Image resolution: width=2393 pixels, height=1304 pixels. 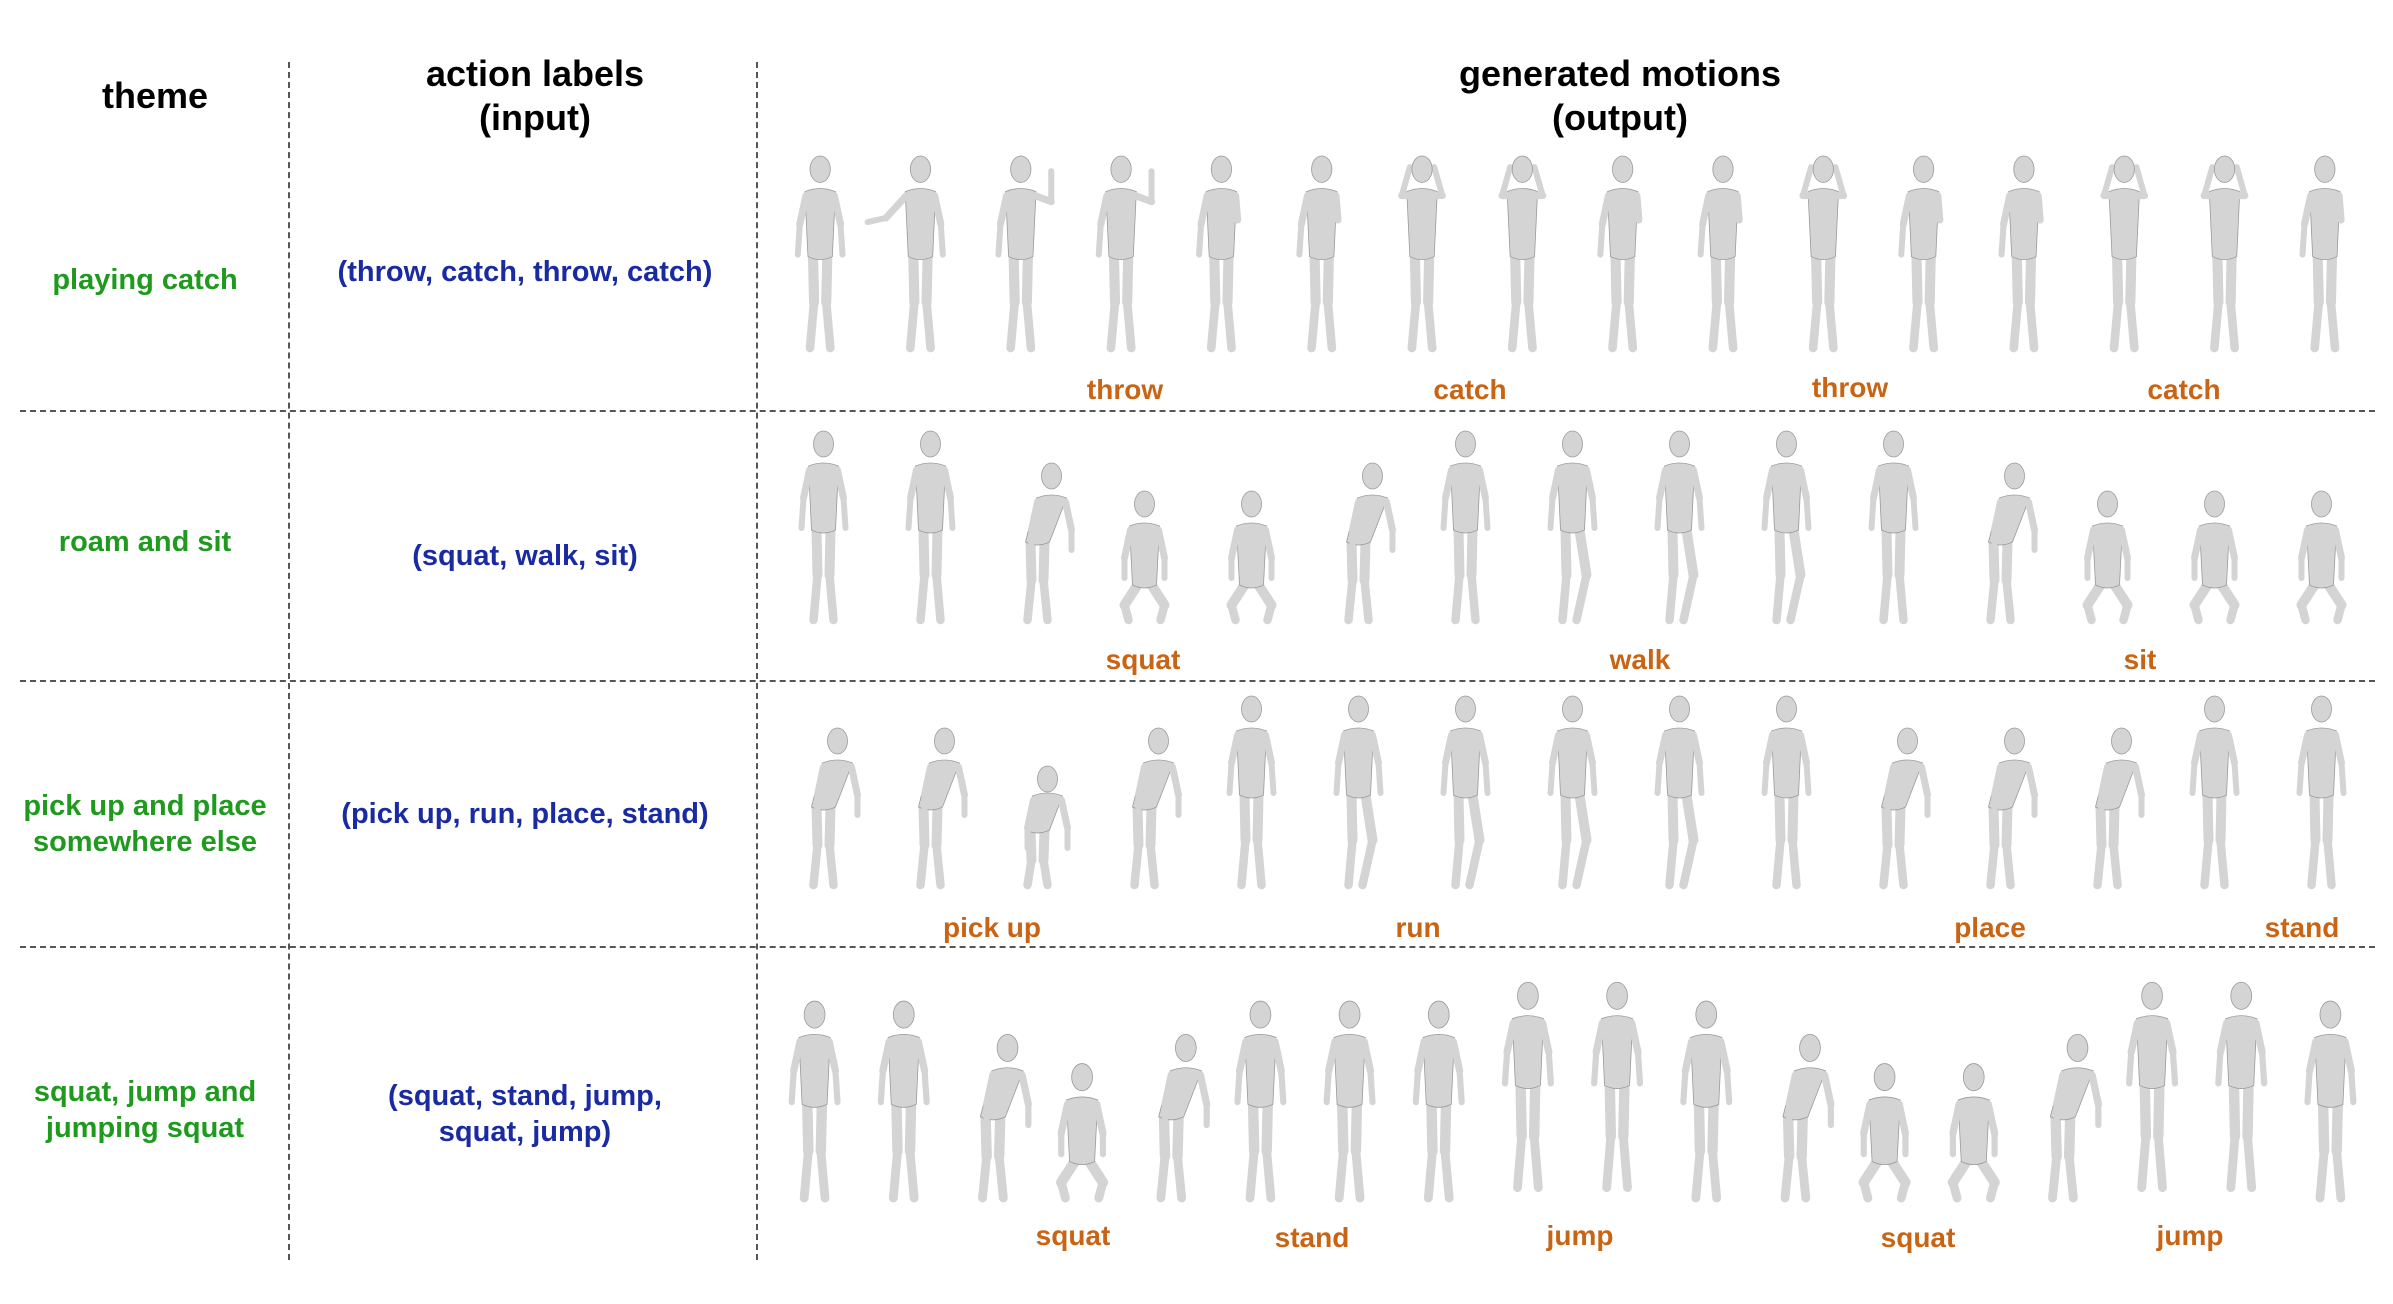 What do you see at coordinates (1312, 1237) in the screenshot?
I see `row-4-action-label-2: stand` at bounding box center [1312, 1237].